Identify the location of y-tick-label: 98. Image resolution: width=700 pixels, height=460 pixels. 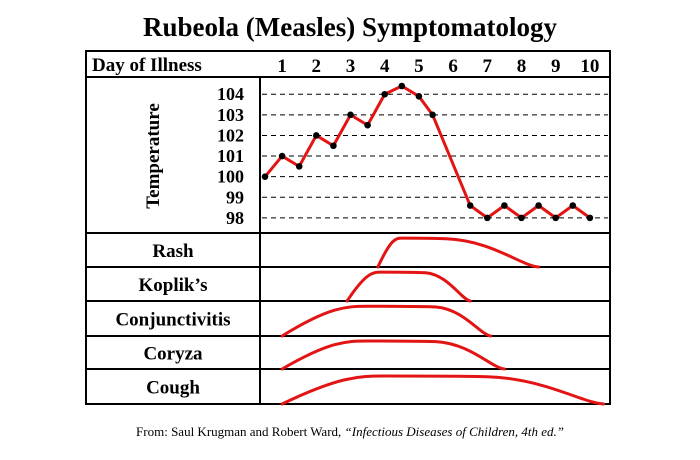
(235, 218).